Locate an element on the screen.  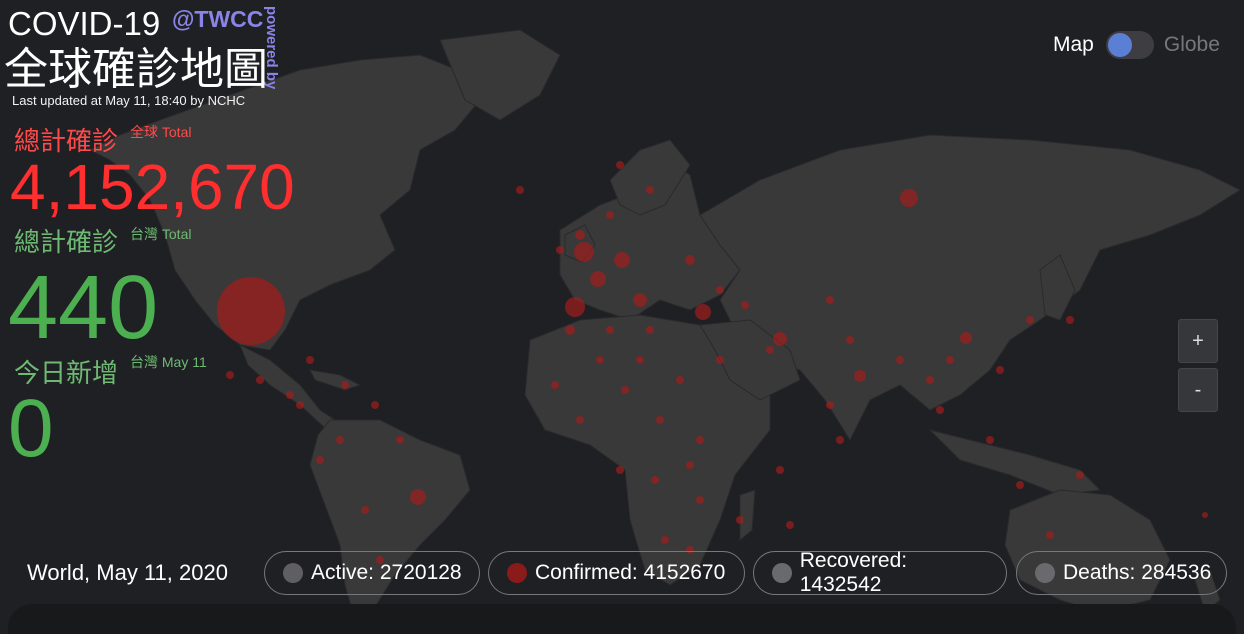
view-switch is located at coordinates (1129, 45).